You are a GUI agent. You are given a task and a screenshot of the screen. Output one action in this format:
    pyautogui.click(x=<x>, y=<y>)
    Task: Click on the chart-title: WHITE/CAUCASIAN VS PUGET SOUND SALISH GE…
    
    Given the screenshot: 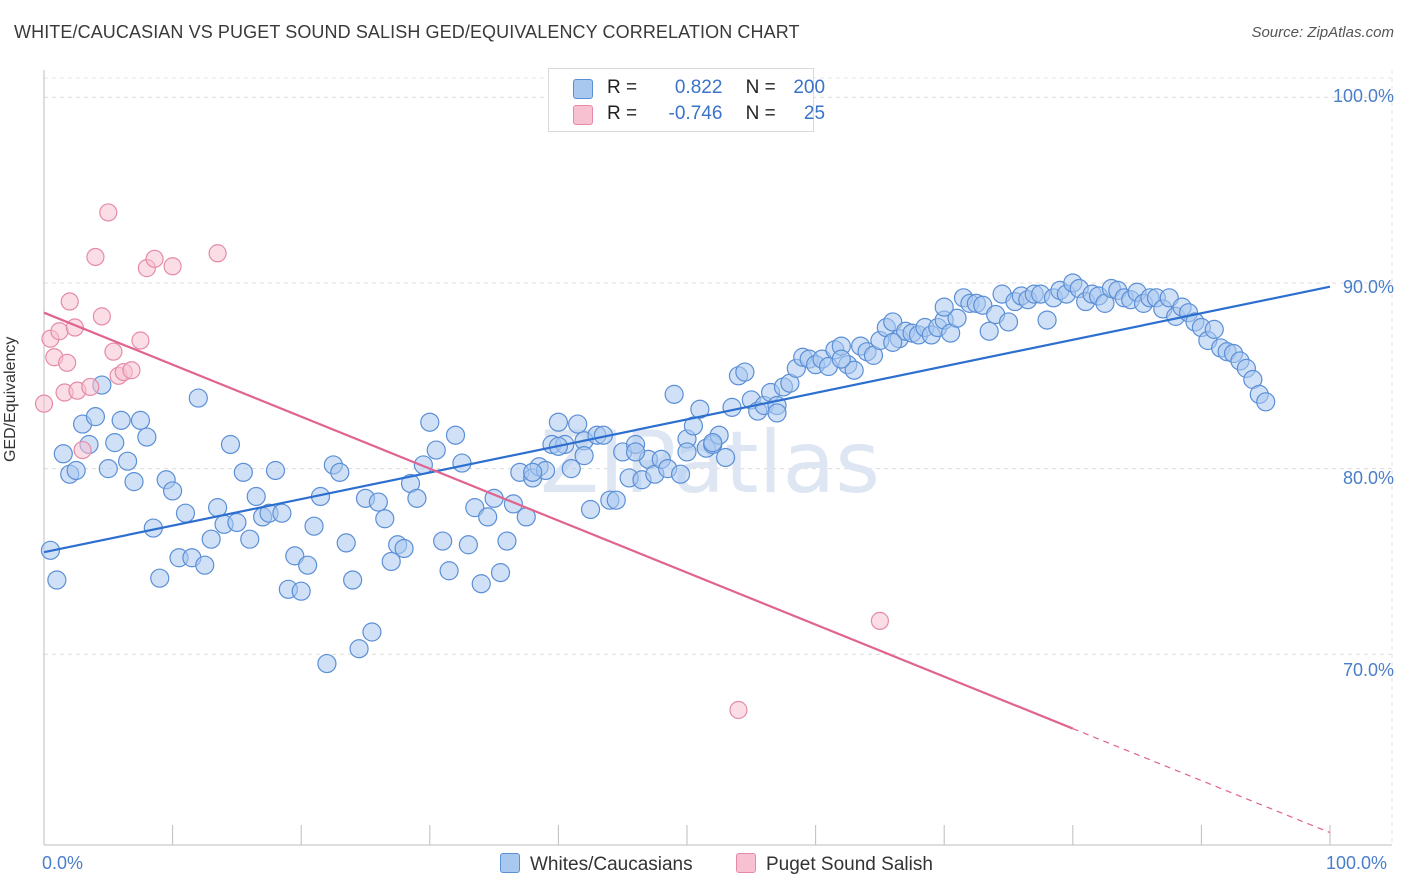 What is the action you would take?
    pyautogui.click(x=407, y=32)
    